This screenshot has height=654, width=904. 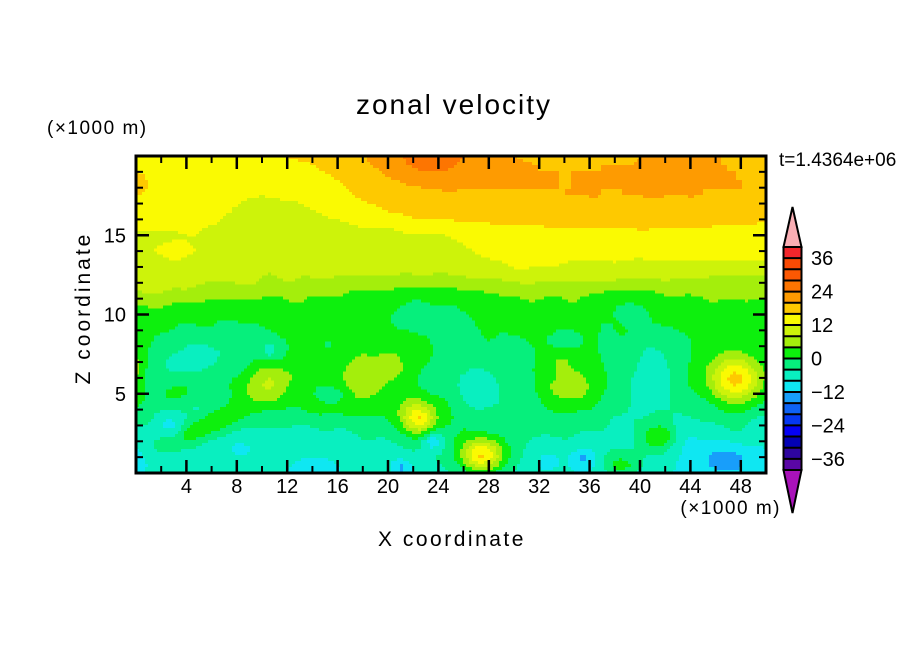 What do you see at coordinates (115, 316) in the screenshot?
I see `y-tick-label: 10` at bounding box center [115, 316].